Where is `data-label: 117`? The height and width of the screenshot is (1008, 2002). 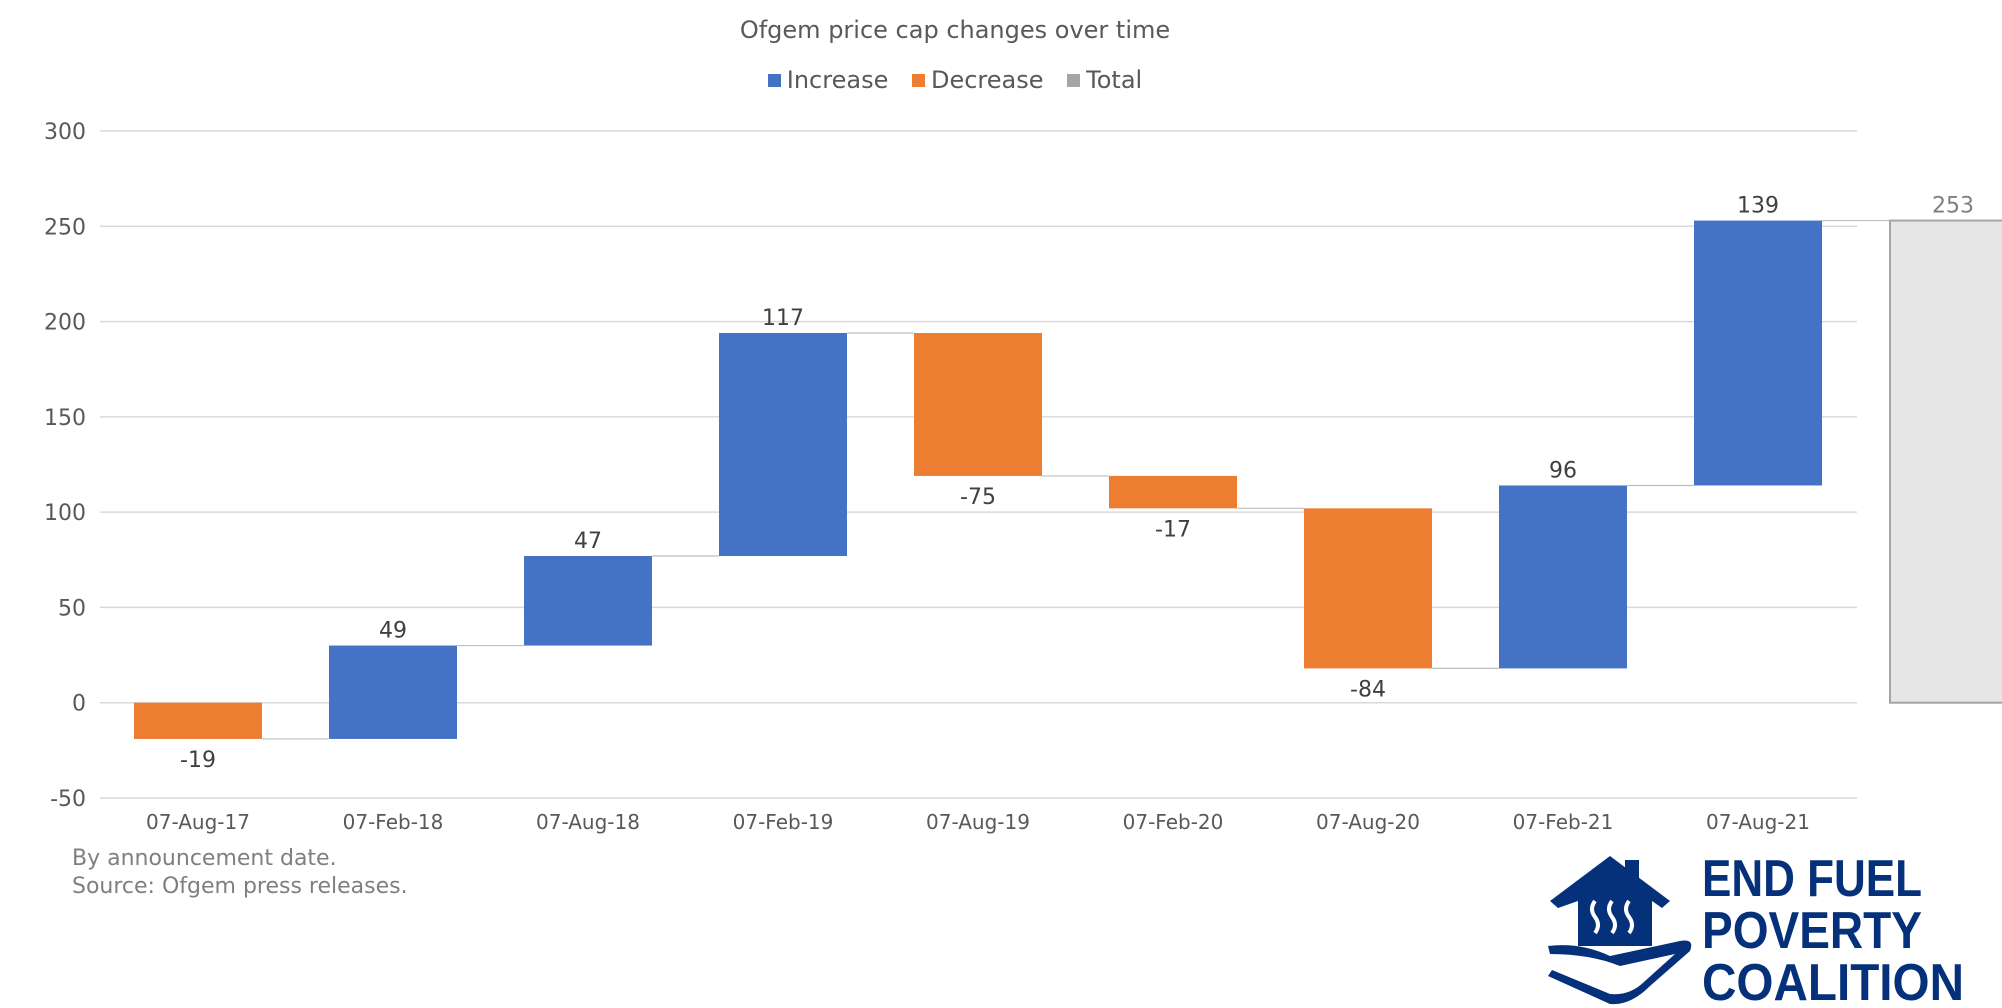 data-label: 117 is located at coordinates (783, 318).